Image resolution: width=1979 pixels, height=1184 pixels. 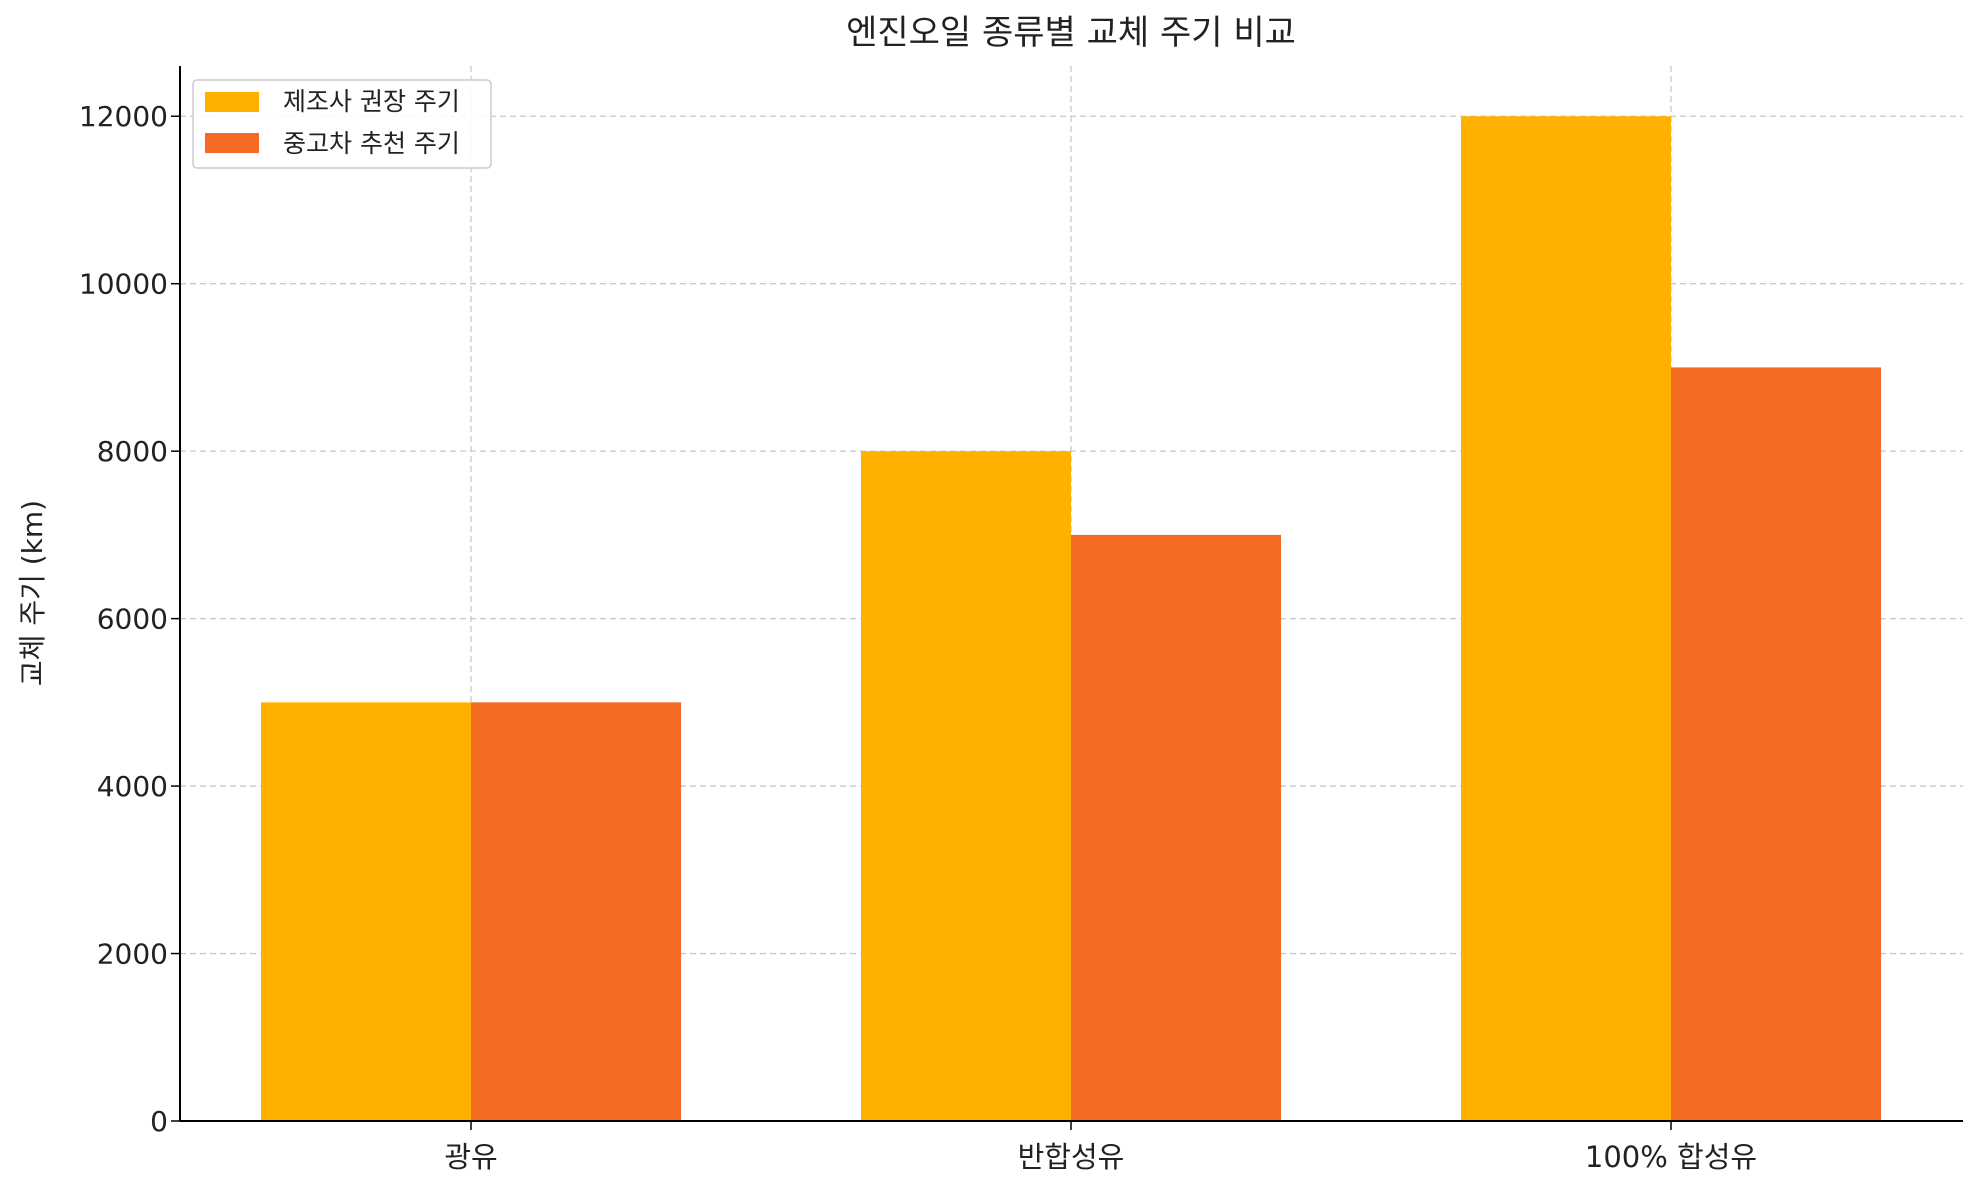 I want to click on y-axis-ticks: 0 2000 4000 6000 8000 10000 12000, so click(x=129, y=619).